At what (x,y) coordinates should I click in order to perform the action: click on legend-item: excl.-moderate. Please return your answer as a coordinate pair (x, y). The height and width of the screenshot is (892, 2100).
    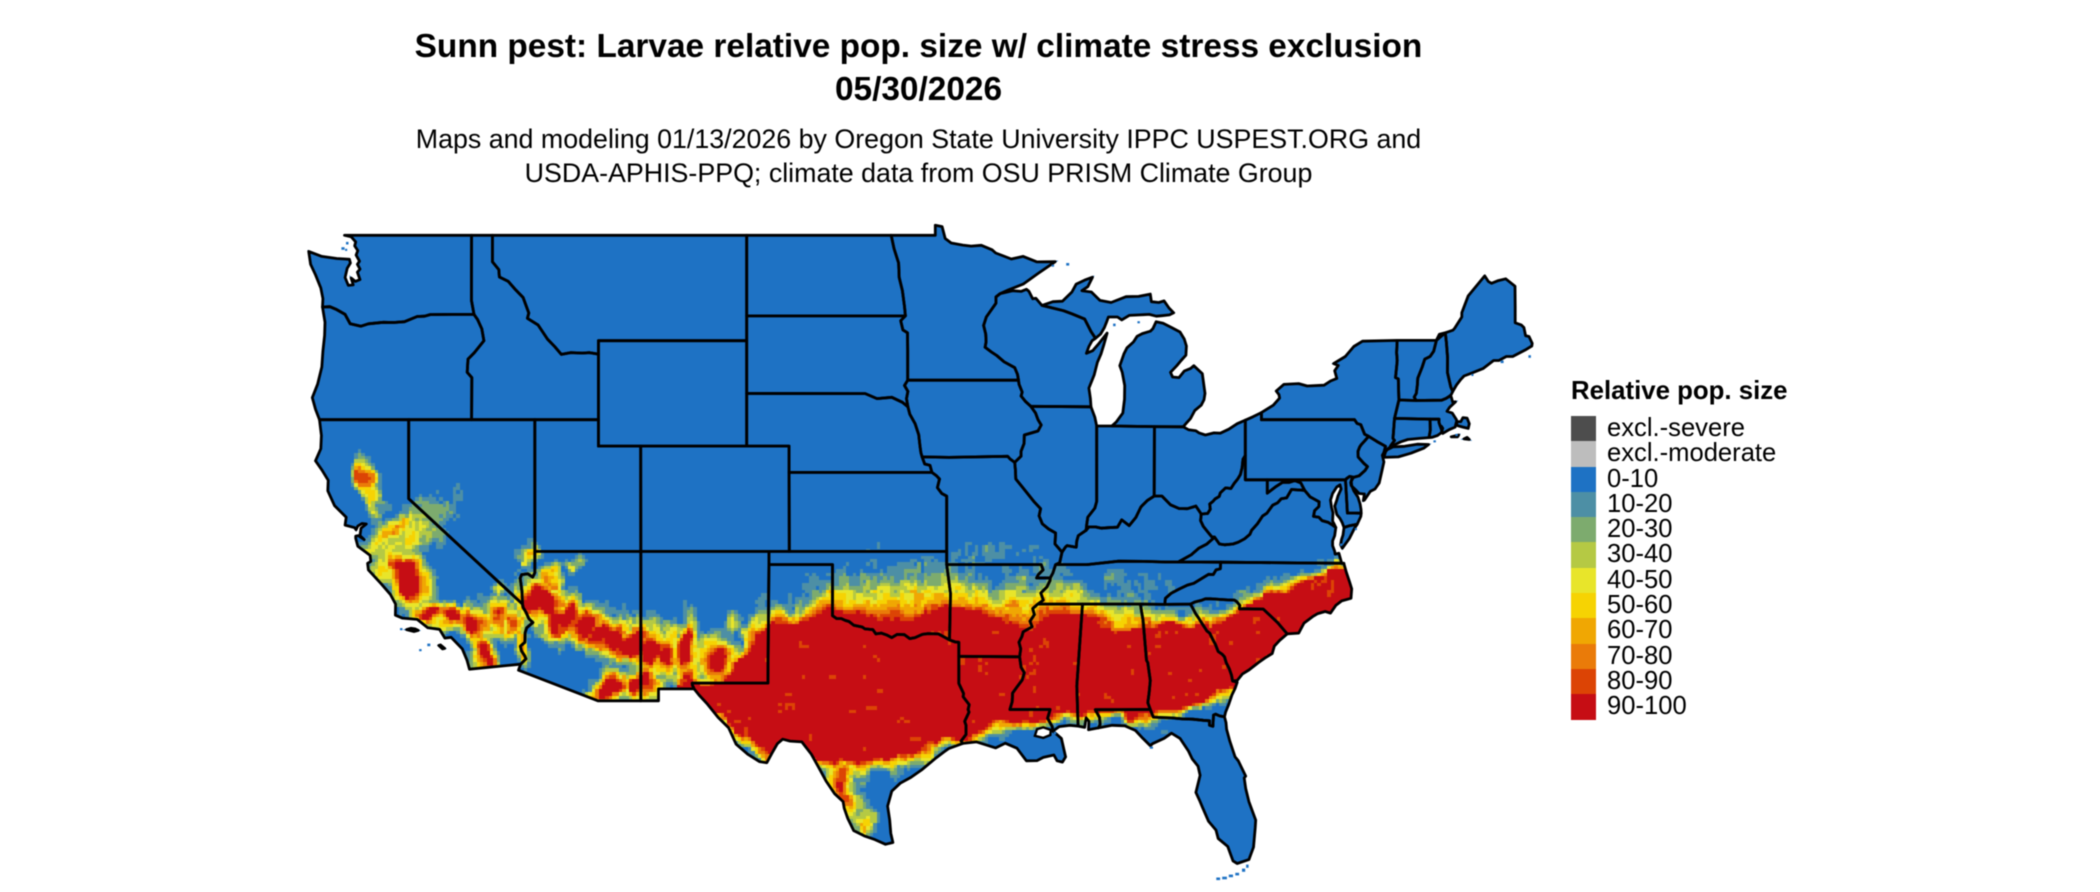
    Looking at the image, I should click on (1679, 453).